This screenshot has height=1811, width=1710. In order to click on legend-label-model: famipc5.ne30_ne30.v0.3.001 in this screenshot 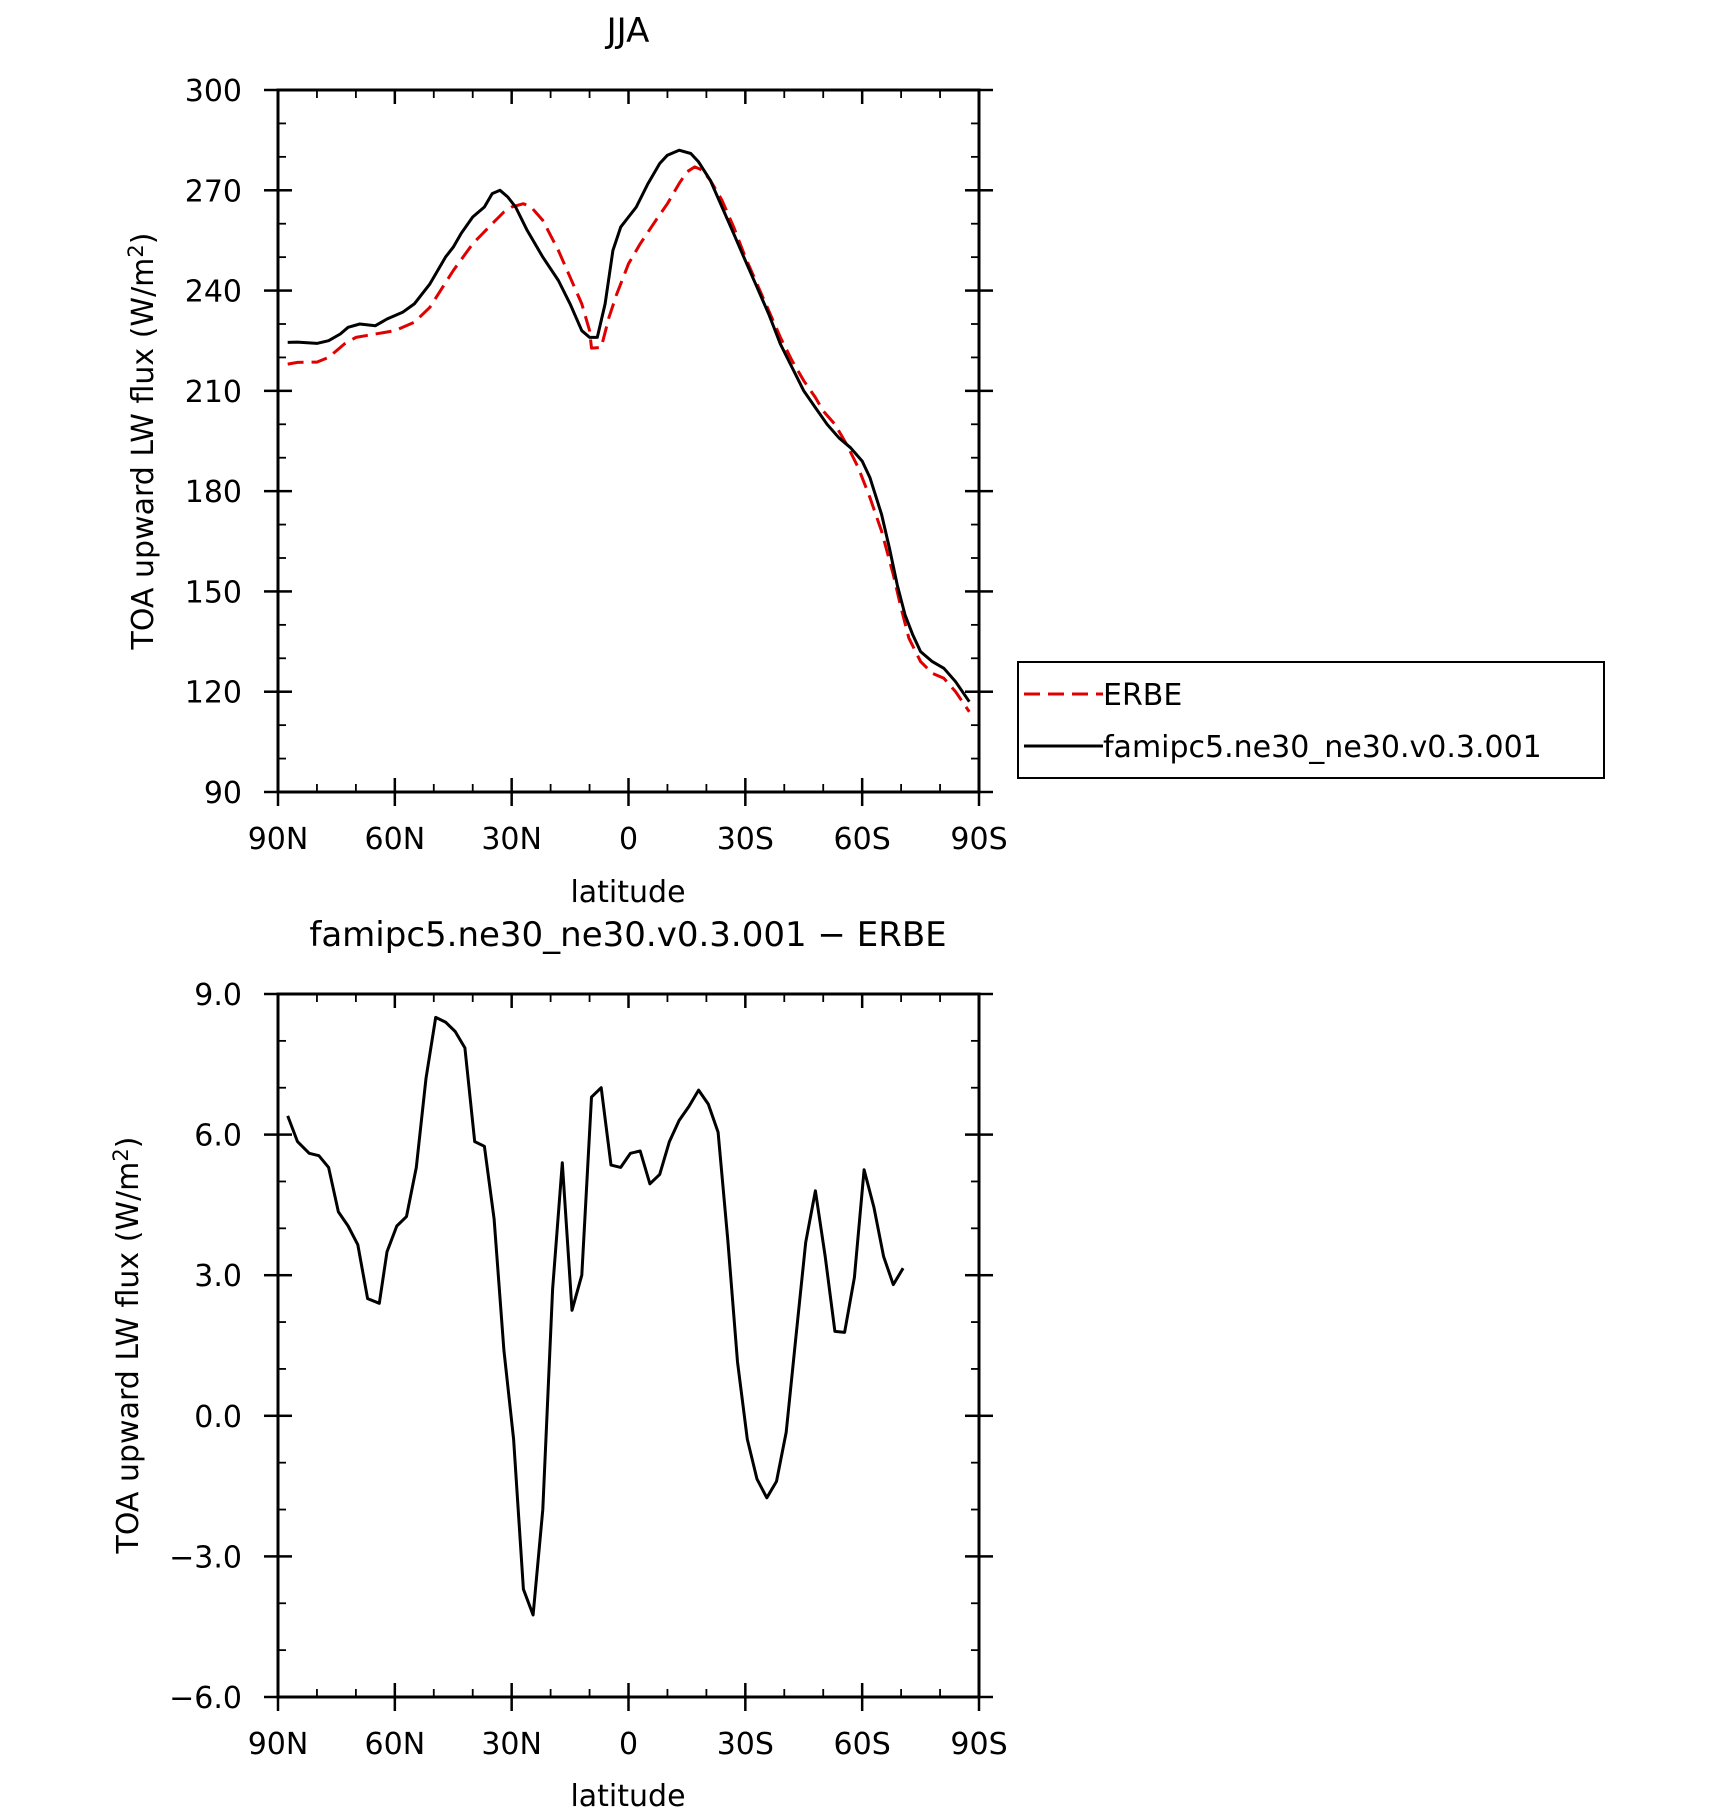, I will do `click(1322, 747)`.